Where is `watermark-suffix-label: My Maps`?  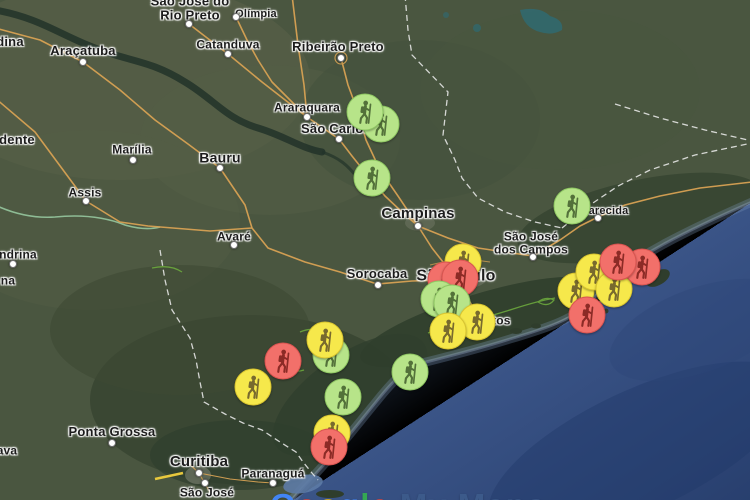 watermark-suffix-label: My Maps is located at coordinates (473, 493).